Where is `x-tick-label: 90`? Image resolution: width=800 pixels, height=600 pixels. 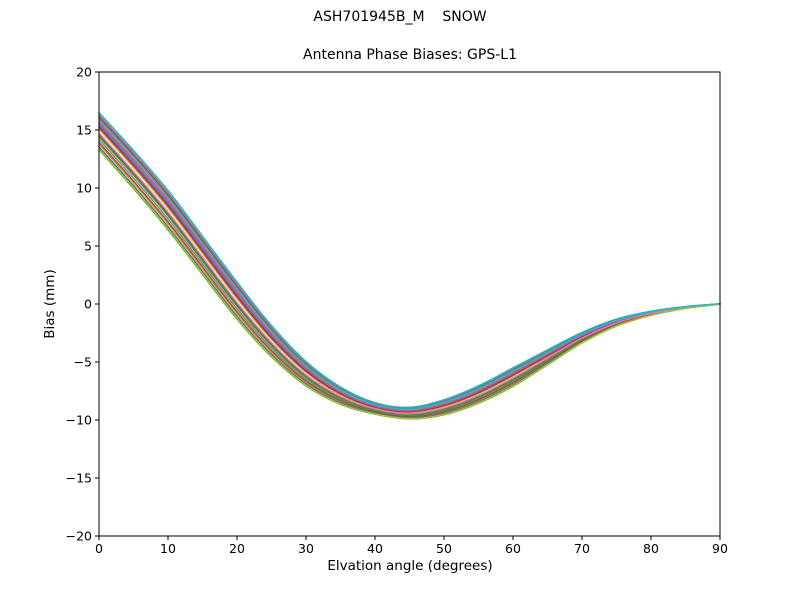
x-tick-label: 90 is located at coordinates (720, 548).